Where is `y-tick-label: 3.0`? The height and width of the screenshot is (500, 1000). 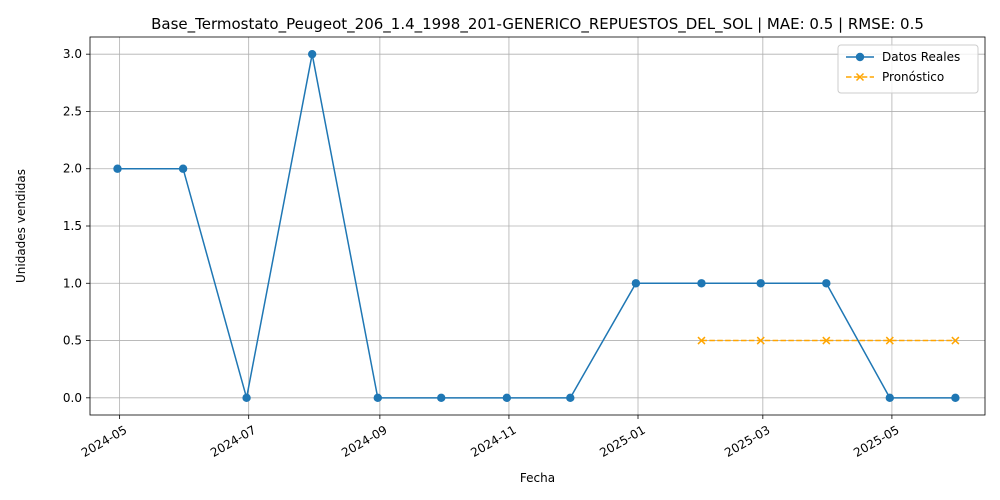 y-tick-label: 3.0 is located at coordinates (72, 54).